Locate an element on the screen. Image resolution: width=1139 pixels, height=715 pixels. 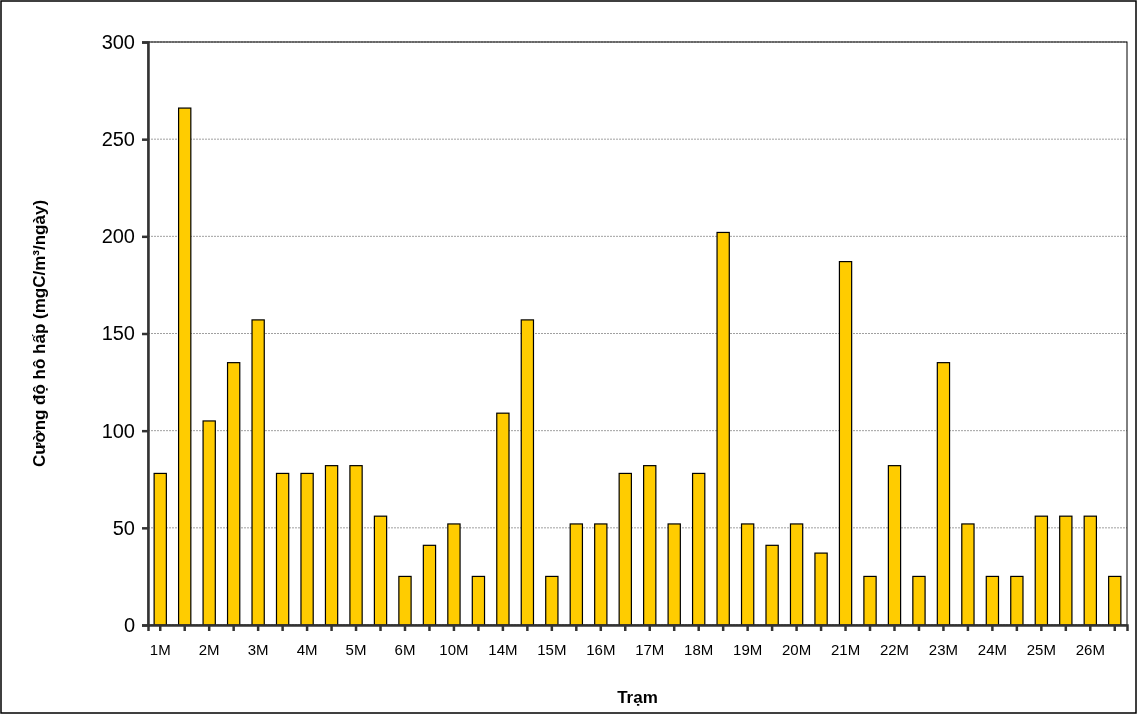
y-tick-label: 100 is located at coordinates (118, 430).